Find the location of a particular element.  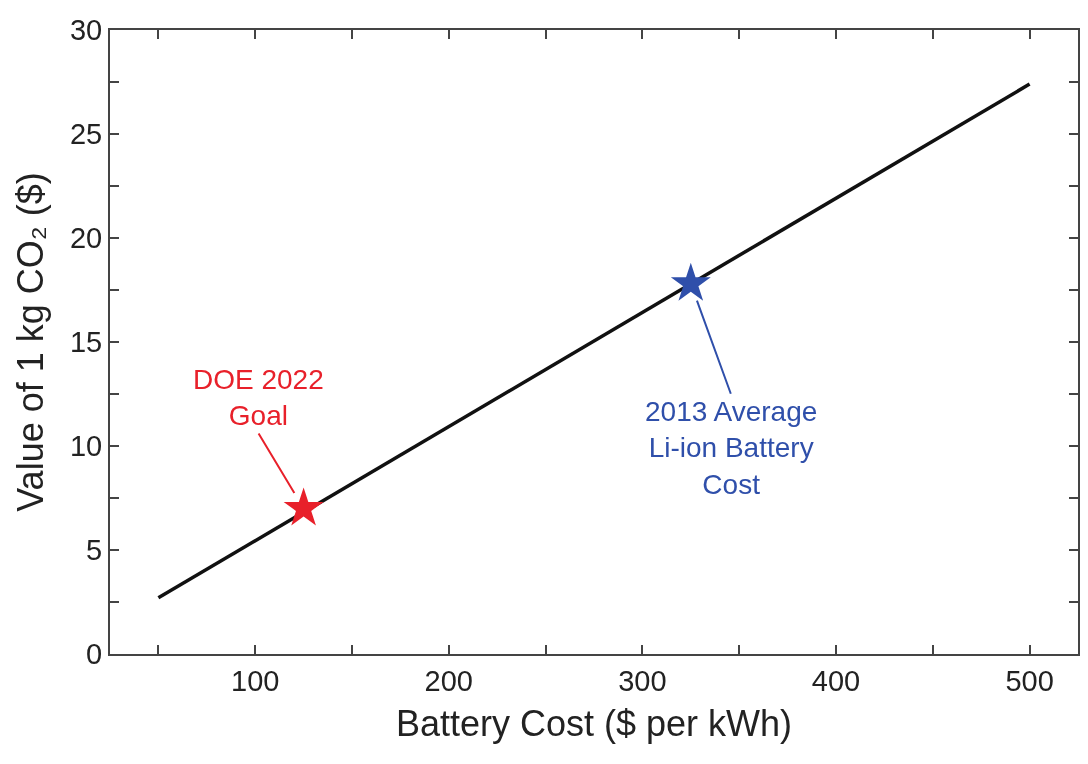

annotation: DOE 2022 Goal is located at coordinates (258, 398).